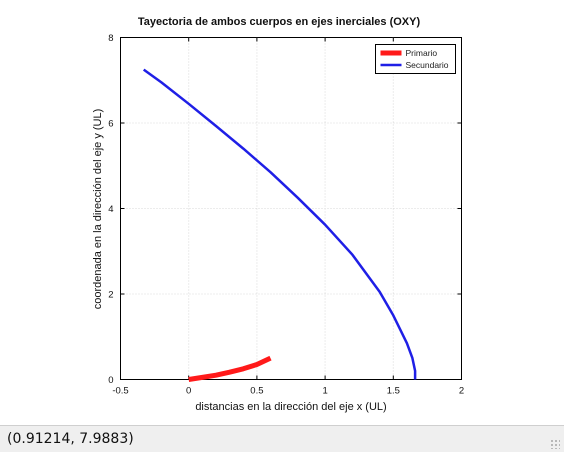  I want to click on x-tick-label: 1.5, so click(393, 391).